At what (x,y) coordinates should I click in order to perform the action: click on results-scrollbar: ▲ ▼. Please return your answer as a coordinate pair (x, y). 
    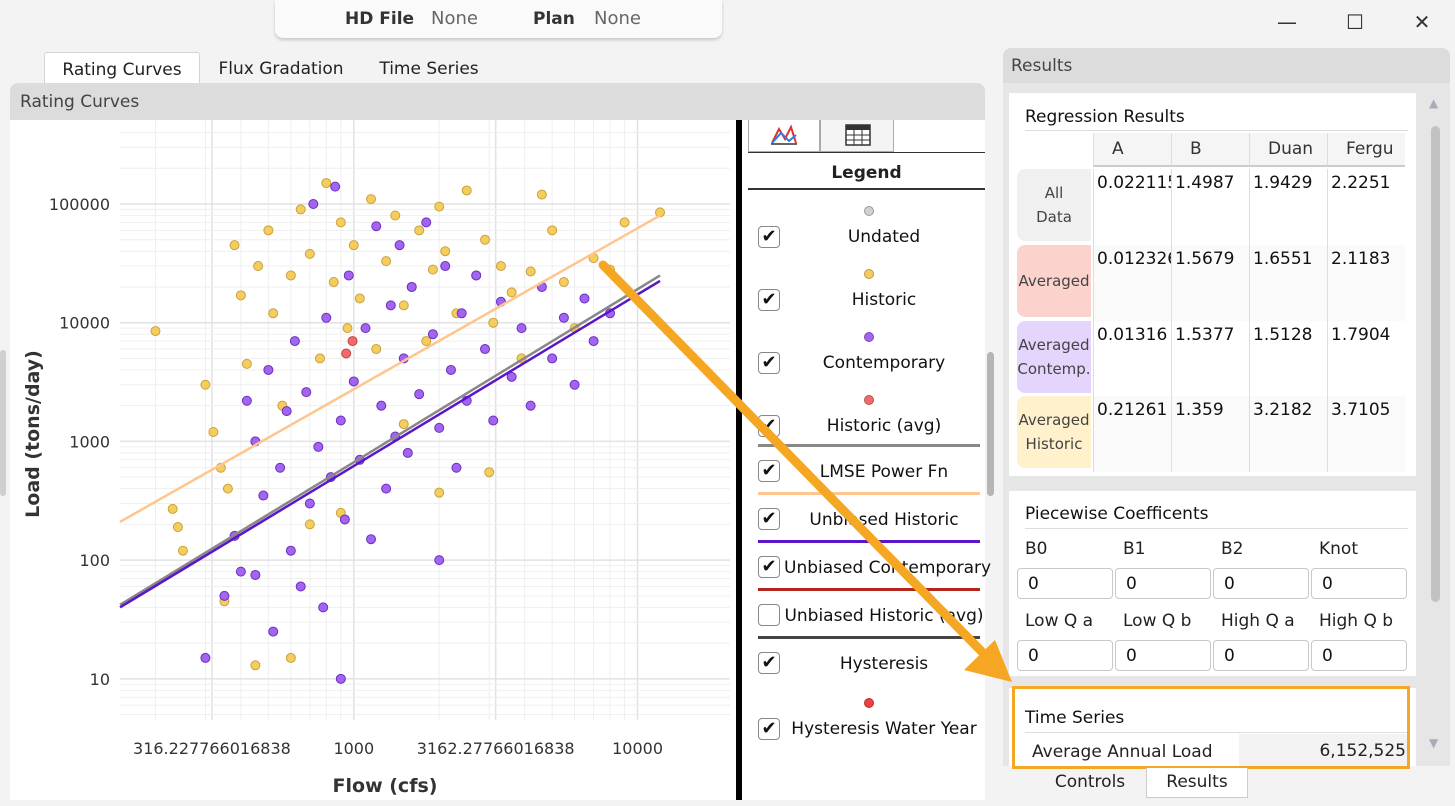
    Looking at the image, I should click on (1436, 426).